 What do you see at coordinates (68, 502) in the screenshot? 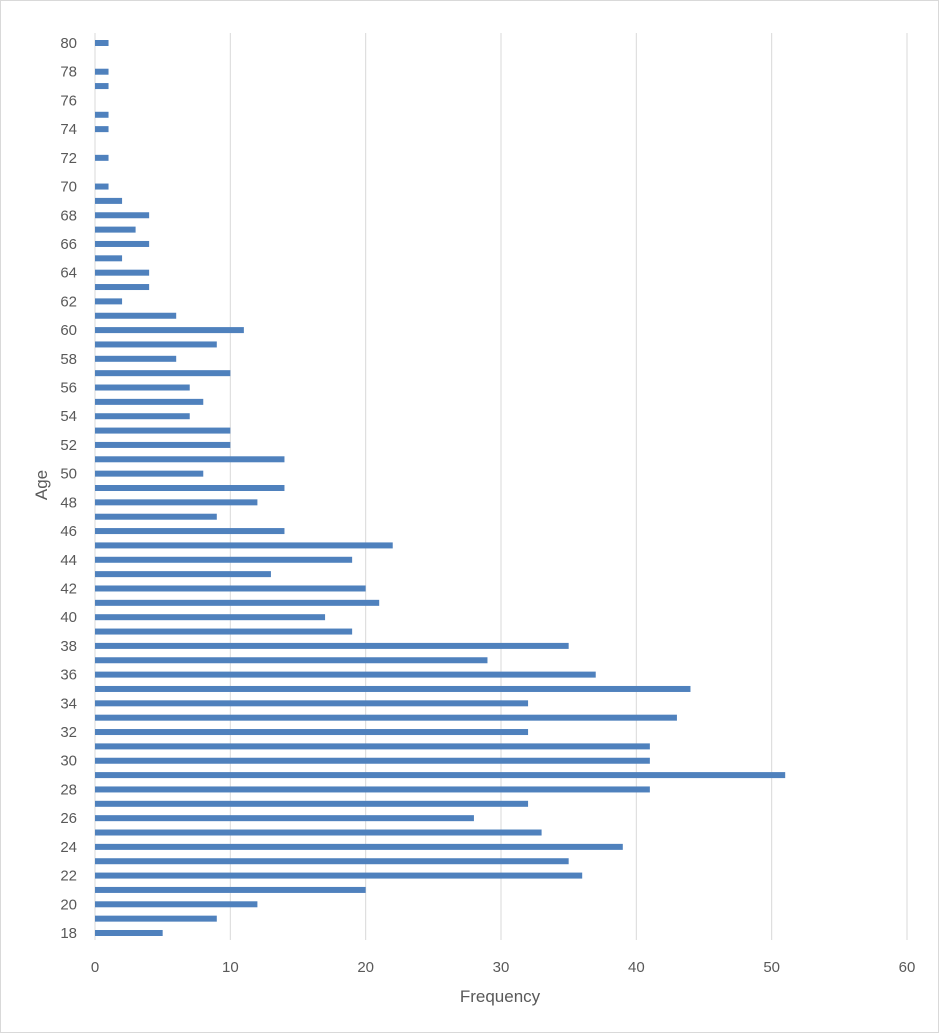
I see `y-tick-label-48: 48` at bounding box center [68, 502].